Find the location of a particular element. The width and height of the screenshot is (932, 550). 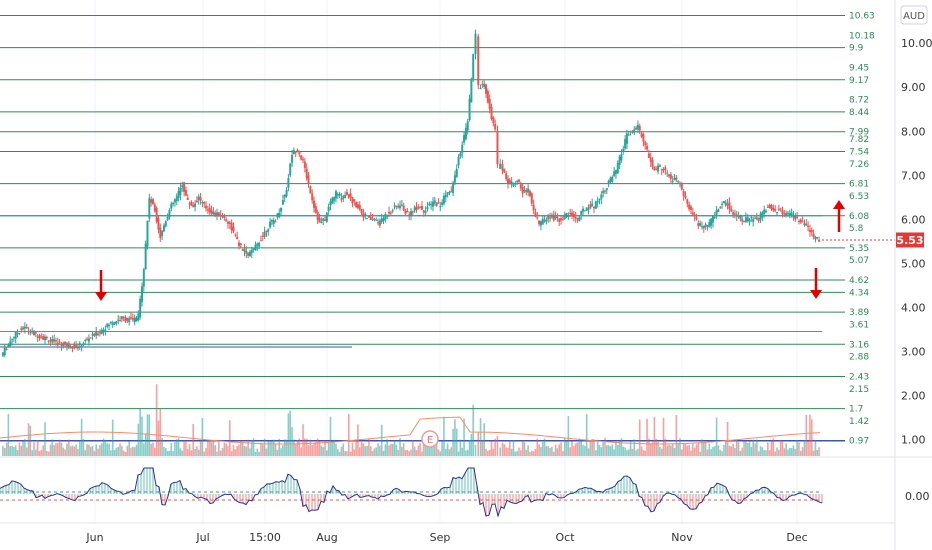

x-tick-label: Jun is located at coordinates (94, 537).